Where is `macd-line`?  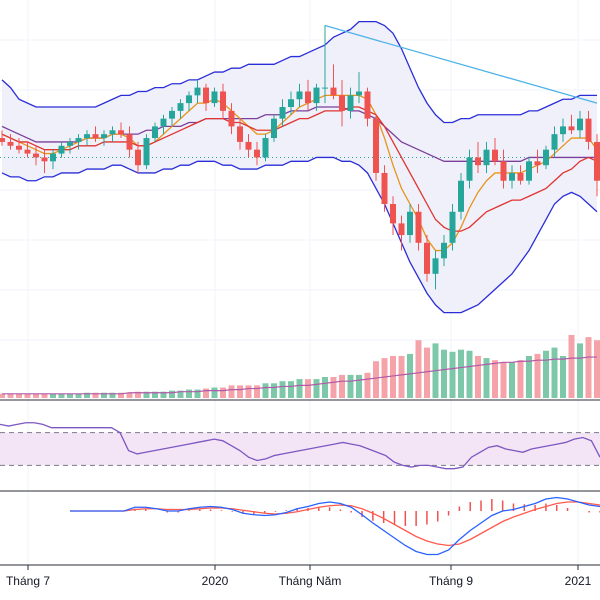 macd-line is located at coordinates (335, 526).